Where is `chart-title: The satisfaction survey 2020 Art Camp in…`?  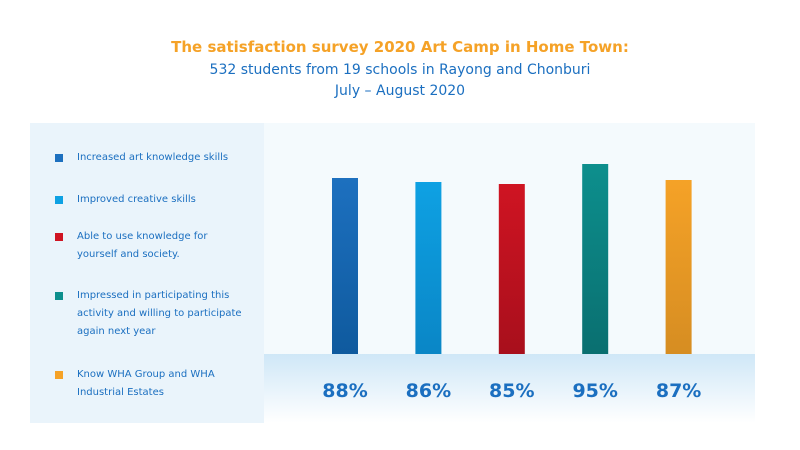 chart-title: The satisfaction survey 2020 Art Camp in… is located at coordinates (400, 47).